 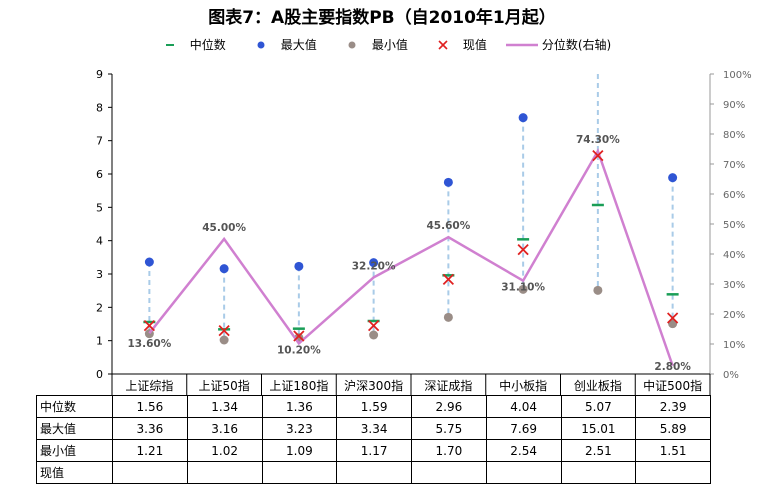 I want to click on legend-item: 中位数, so click(x=189, y=44).